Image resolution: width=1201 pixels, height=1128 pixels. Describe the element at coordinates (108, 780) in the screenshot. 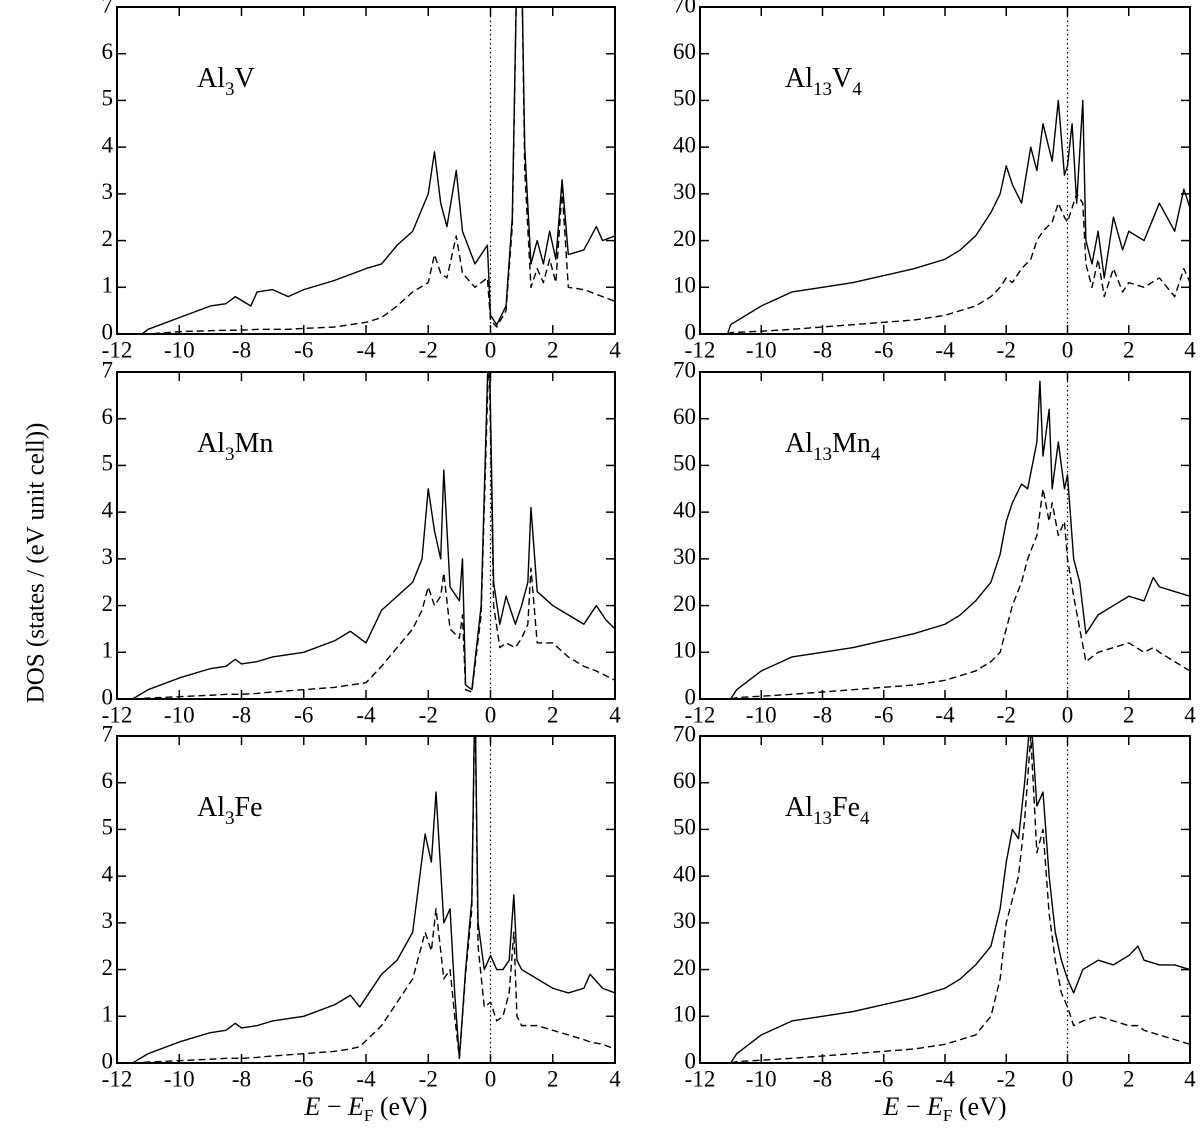

I see `y-tick-label: 6` at that location.